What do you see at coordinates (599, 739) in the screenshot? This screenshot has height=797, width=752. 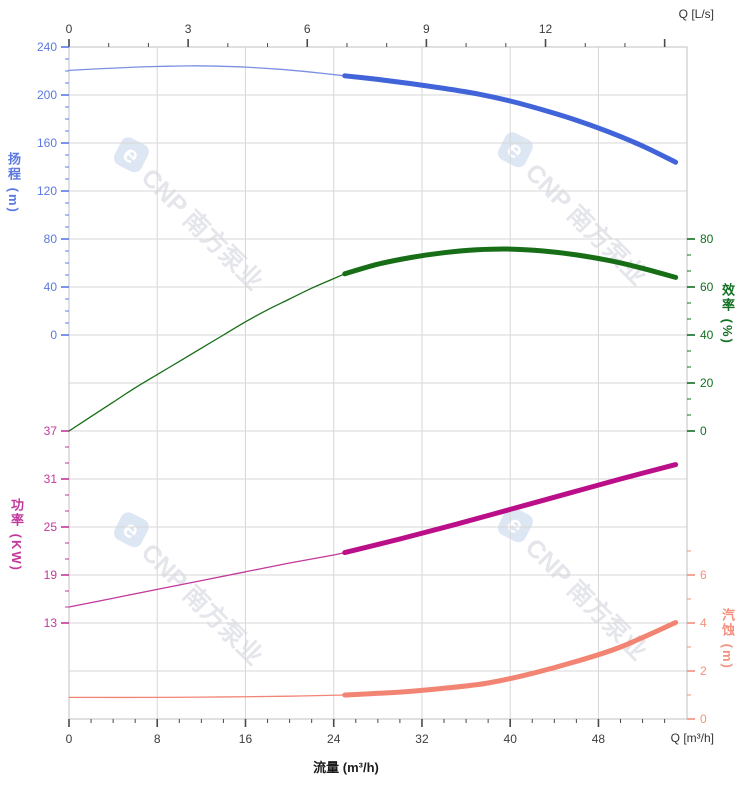 I see `tick-label: 48` at bounding box center [599, 739].